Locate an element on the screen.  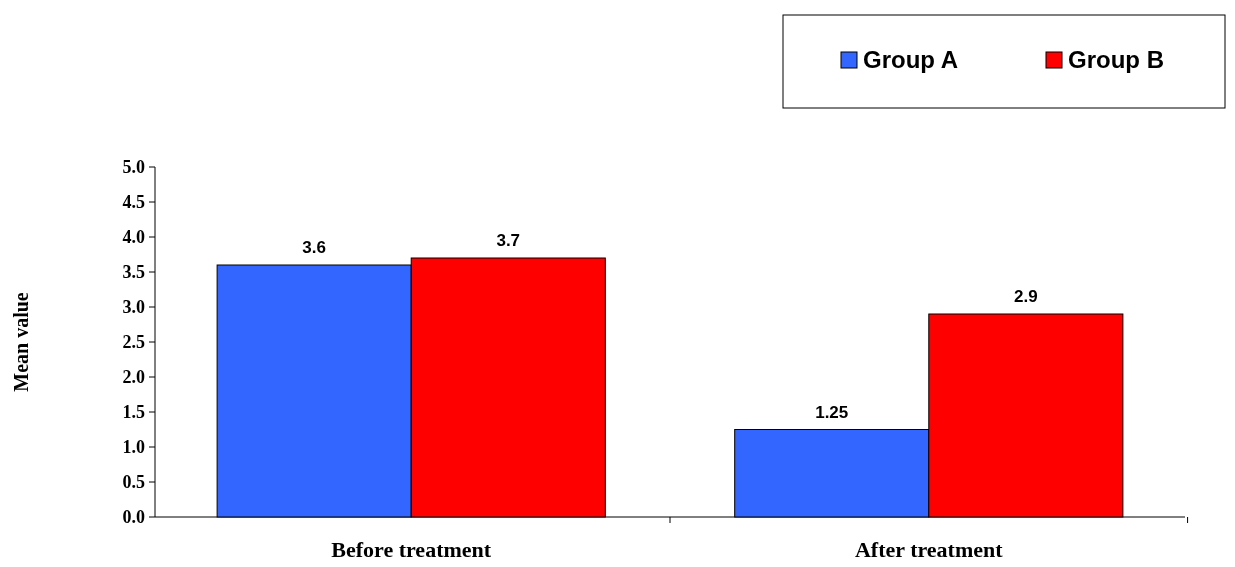
legend-label: Group B is located at coordinates (1116, 60).